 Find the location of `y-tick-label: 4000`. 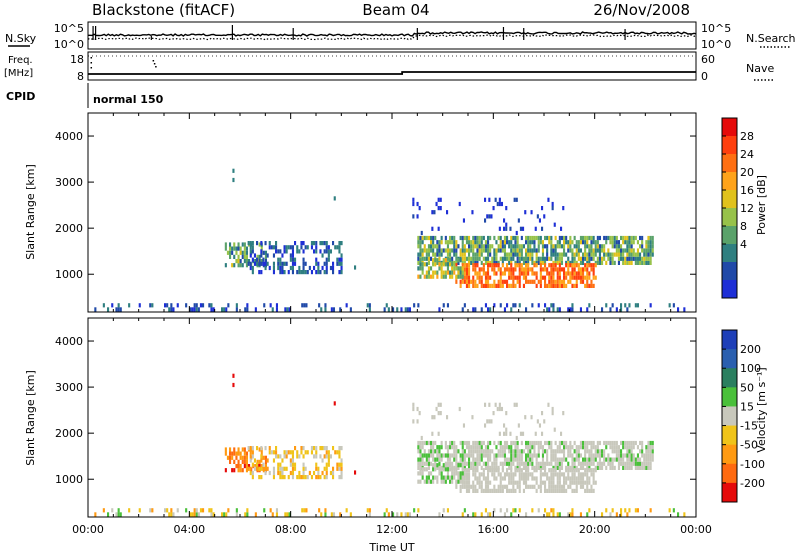

y-tick-label: 4000 is located at coordinates (69, 341).